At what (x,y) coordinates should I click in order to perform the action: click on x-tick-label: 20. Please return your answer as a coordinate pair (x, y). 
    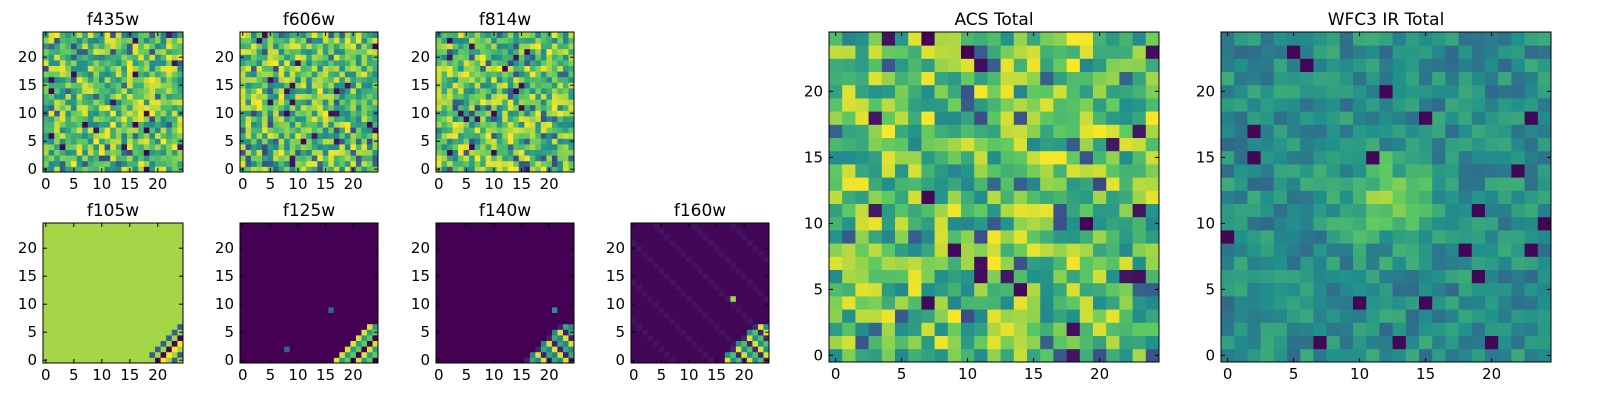
    Looking at the image, I should click on (353, 184).